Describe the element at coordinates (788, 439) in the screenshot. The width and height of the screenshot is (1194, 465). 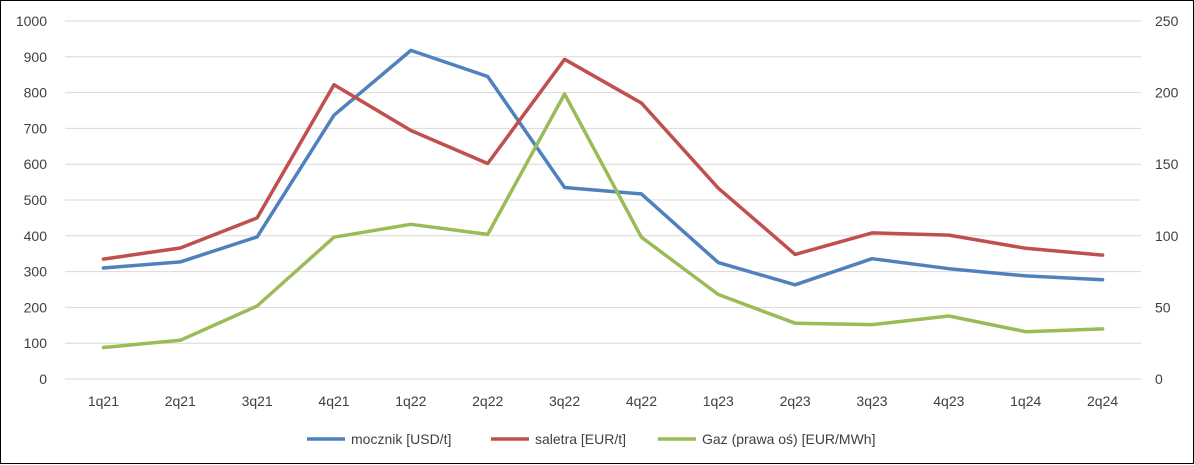
I see `legend-label: Gaz (prawa oś) [EUR/MWh]` at that location.